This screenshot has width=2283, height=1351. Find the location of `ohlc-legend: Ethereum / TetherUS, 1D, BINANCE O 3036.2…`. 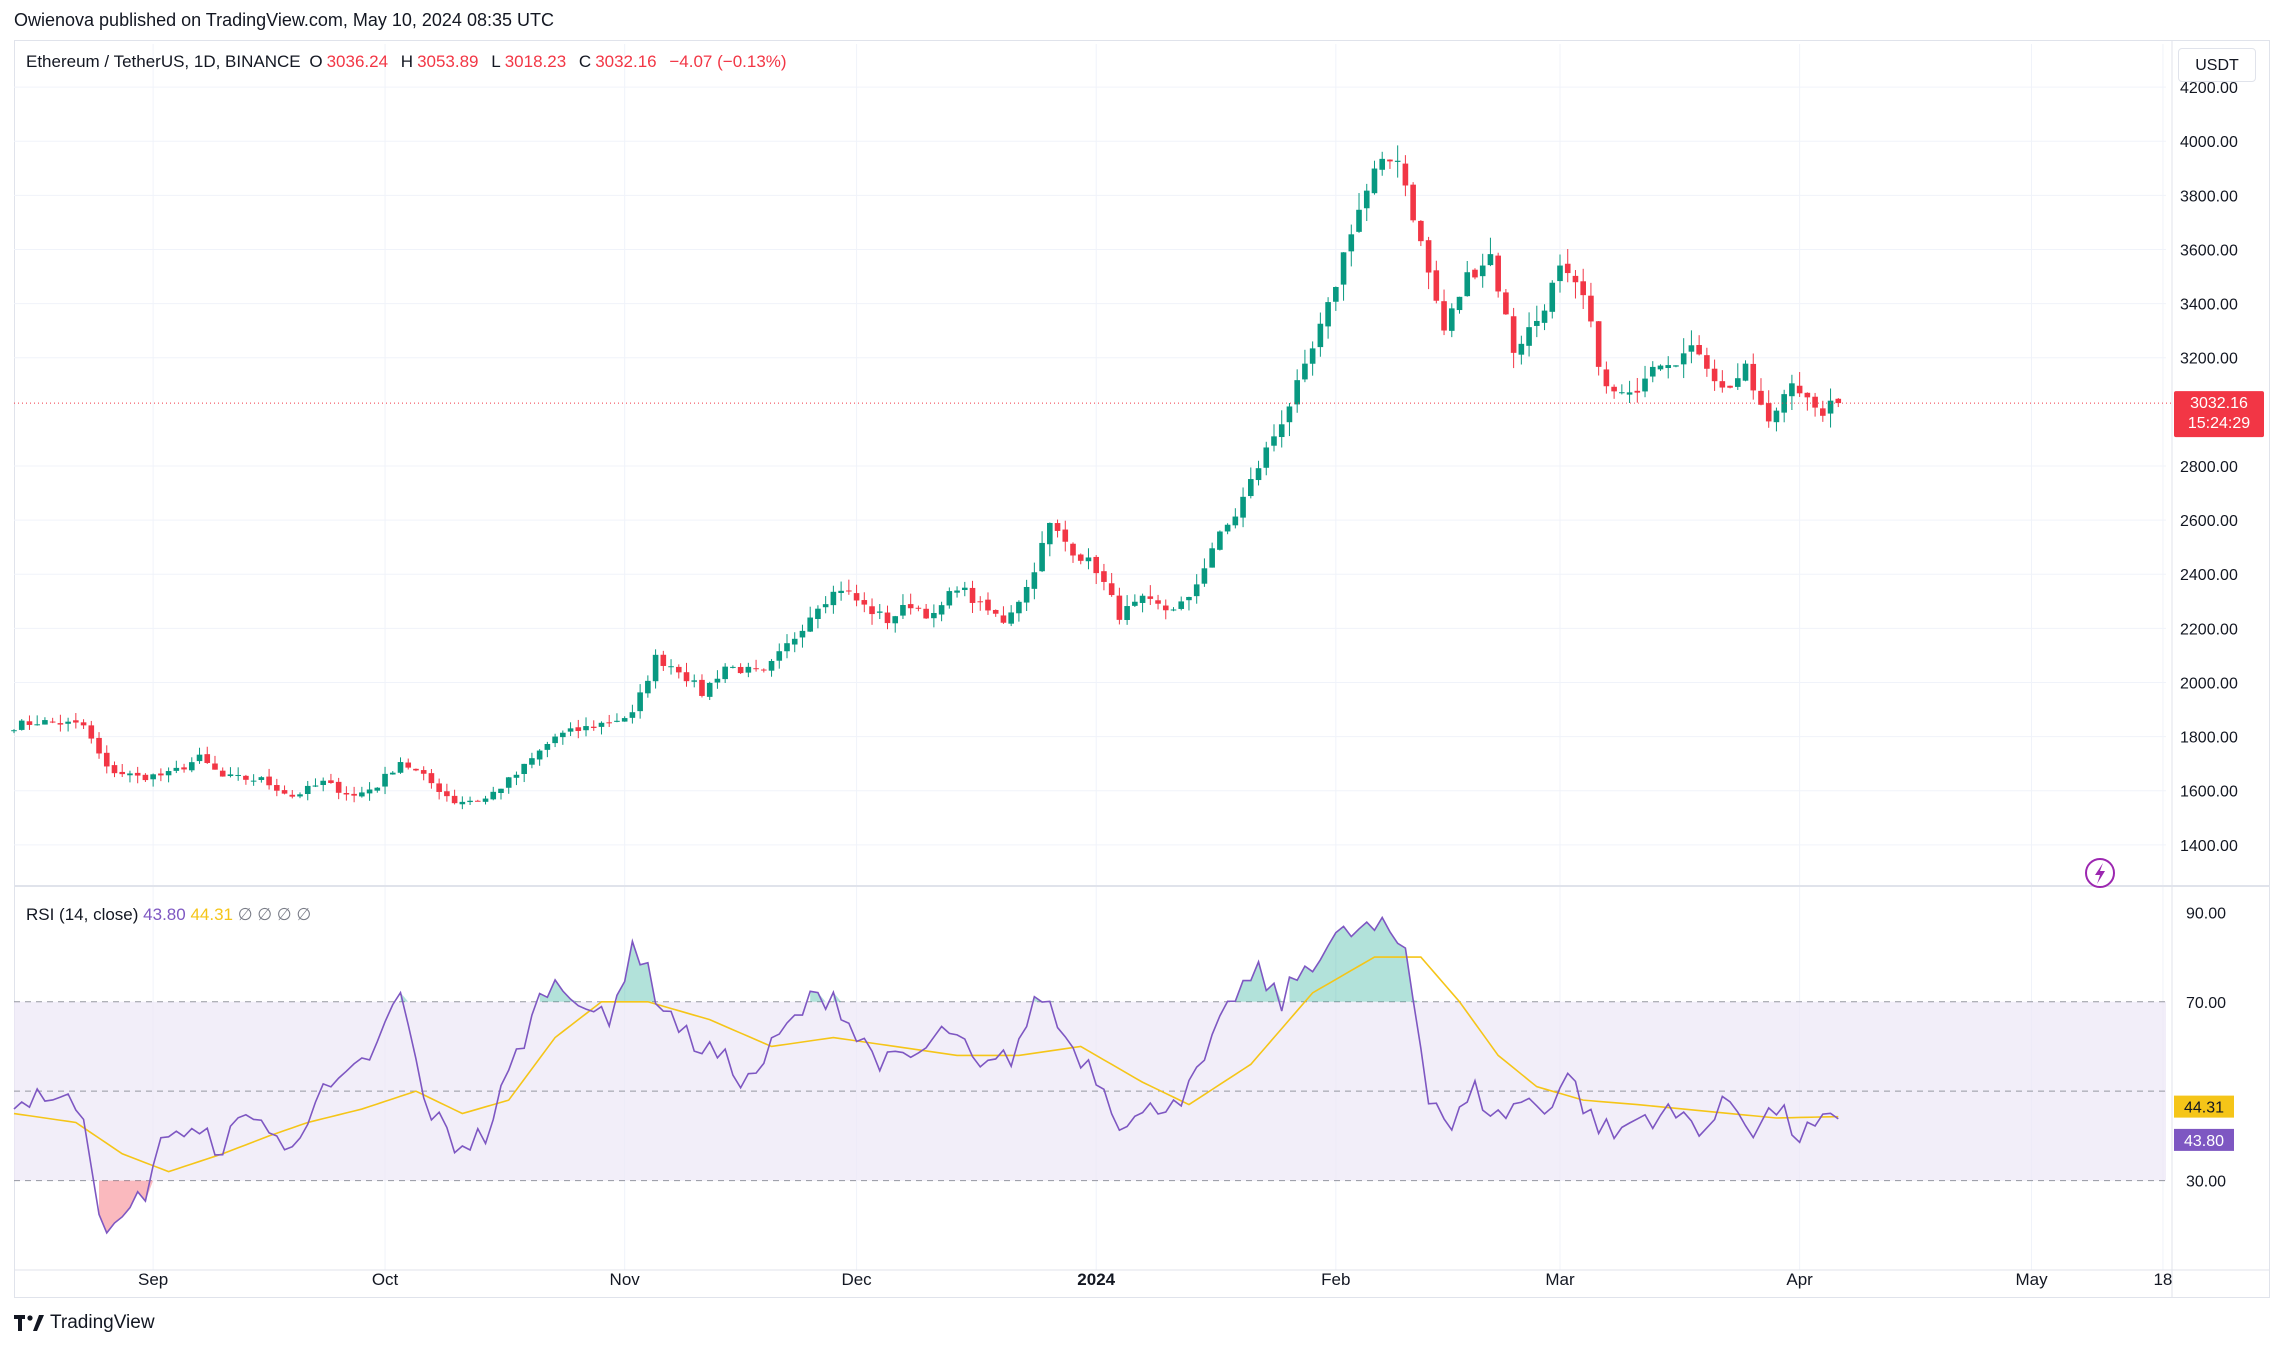

ohlc-legend: Ethereum / TetherUS, 1D, BINANCE O 3036.2… is located at coordinates (408, 62).